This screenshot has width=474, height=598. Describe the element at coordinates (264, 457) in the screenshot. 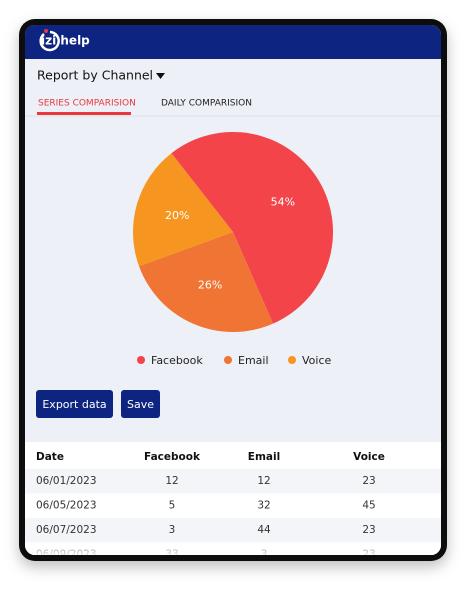

I see `column-header: Email` at that location.